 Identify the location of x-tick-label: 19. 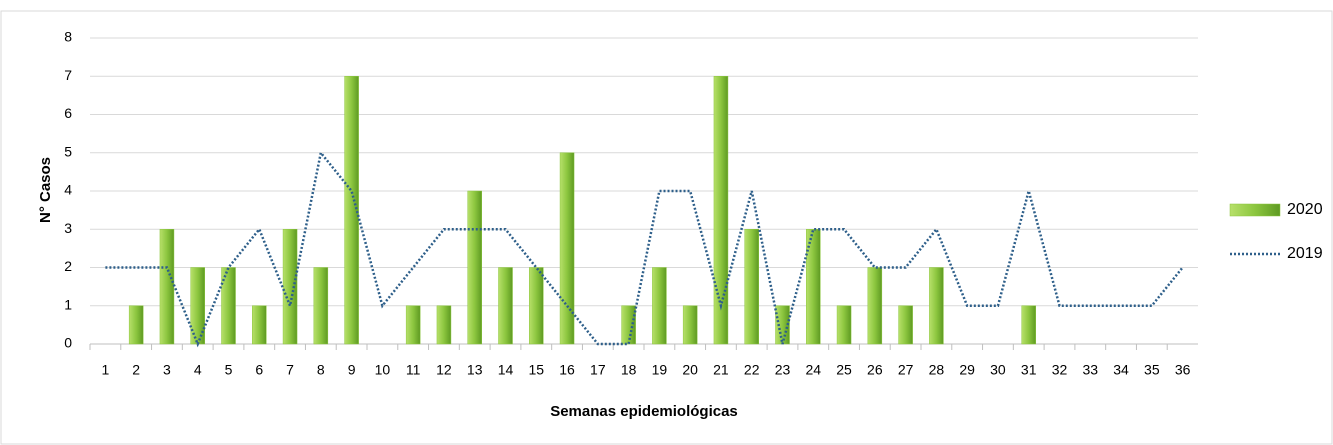
(660, 370).